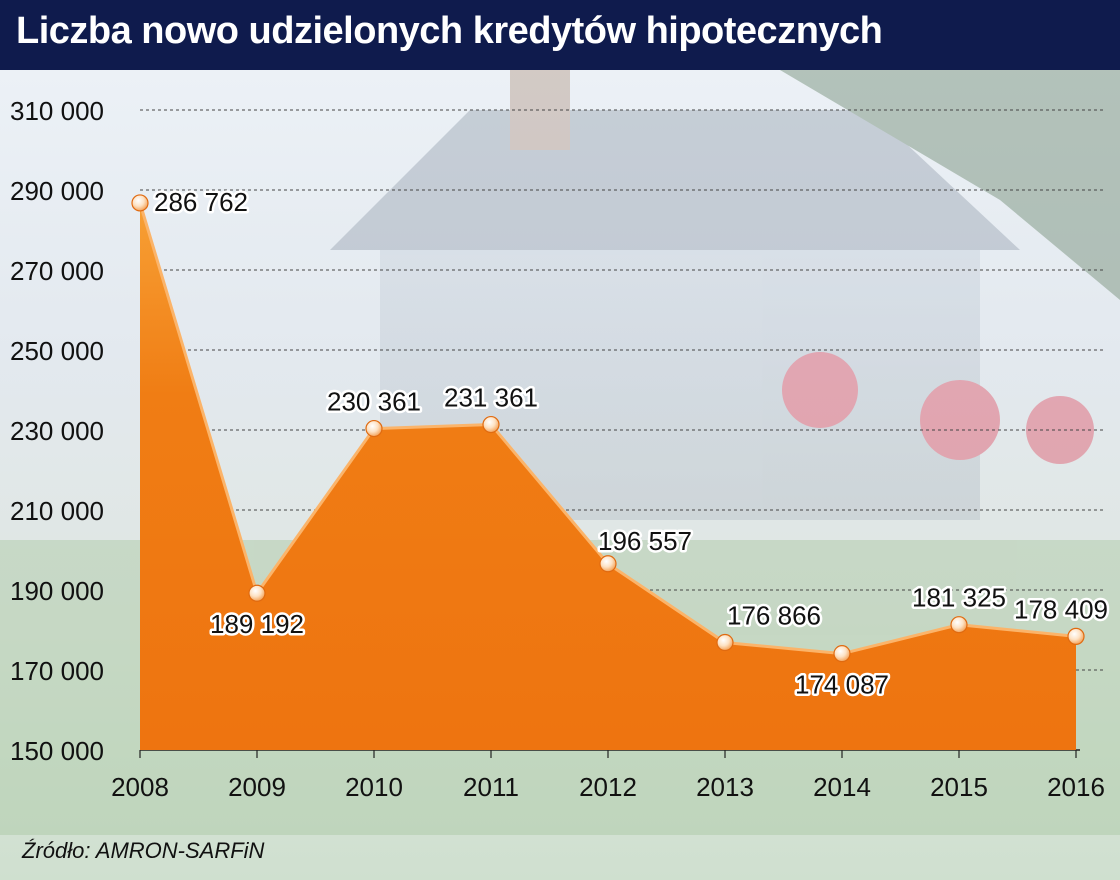  What do you see at coordinates (257, 624) in the screenshot?
I see `data-label: 189 192` at bounding box center [257, 624].